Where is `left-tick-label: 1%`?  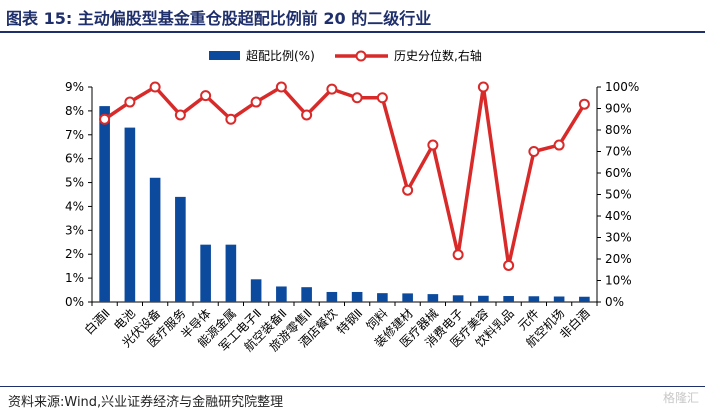
left-tick-label: 1% is located at coordinates (74, 278).